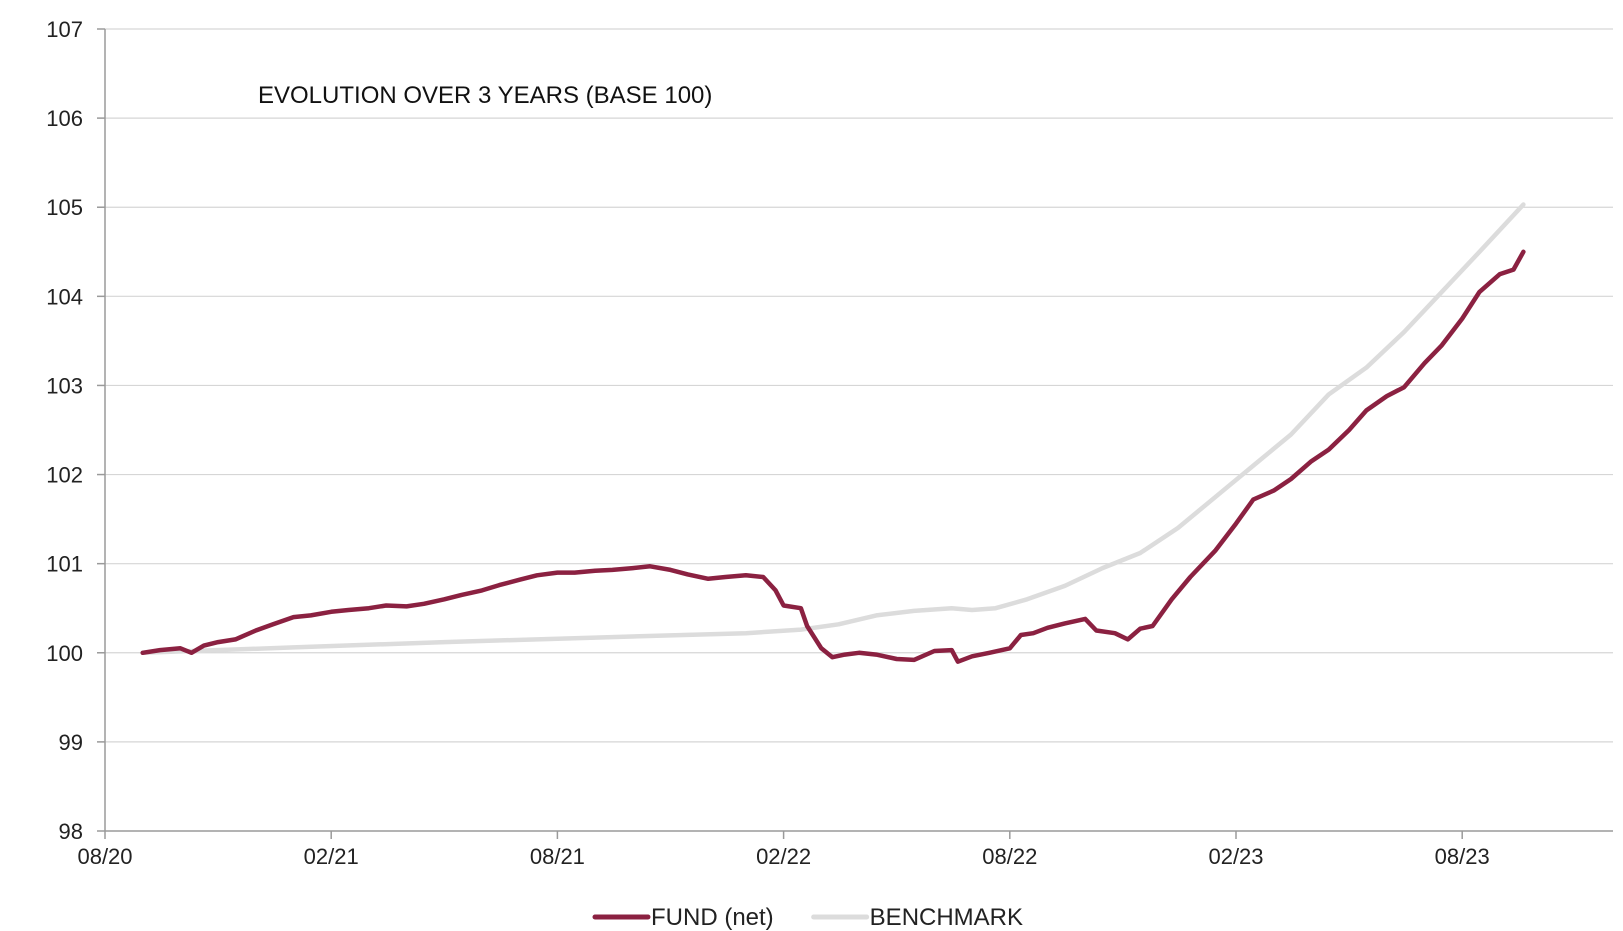  Describe the element at coordinates (64, 296) in the screenshot. I see `y-tick-label: 104` at that location.